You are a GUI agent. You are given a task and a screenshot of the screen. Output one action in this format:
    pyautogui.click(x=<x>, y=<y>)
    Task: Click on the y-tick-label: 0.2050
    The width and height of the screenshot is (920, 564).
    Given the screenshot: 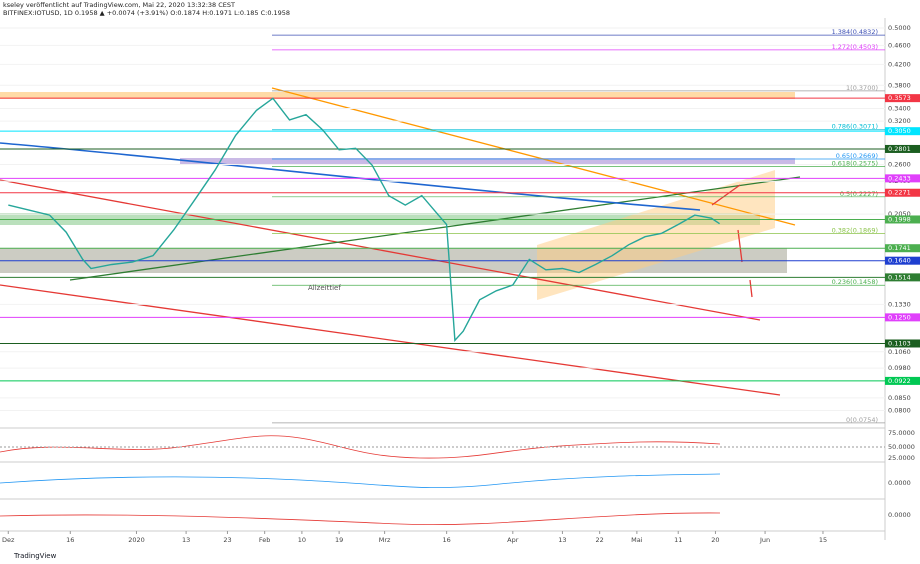 What is the action you would take?
    pyautogui.click(x=899, y=214)
    